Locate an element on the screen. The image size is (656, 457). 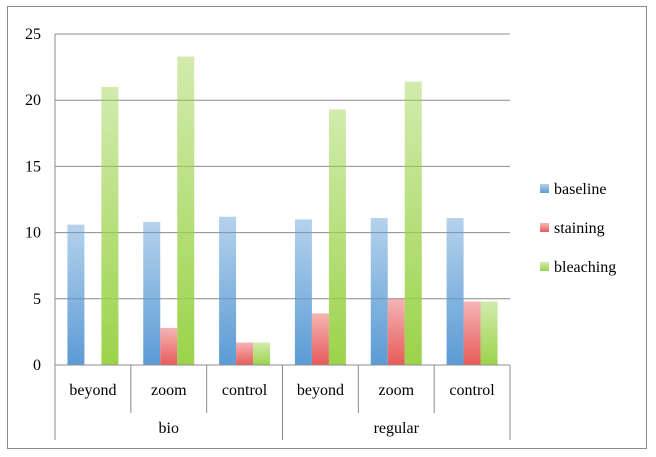
y-tick-label: 10 is located at coordinates (33, 233).